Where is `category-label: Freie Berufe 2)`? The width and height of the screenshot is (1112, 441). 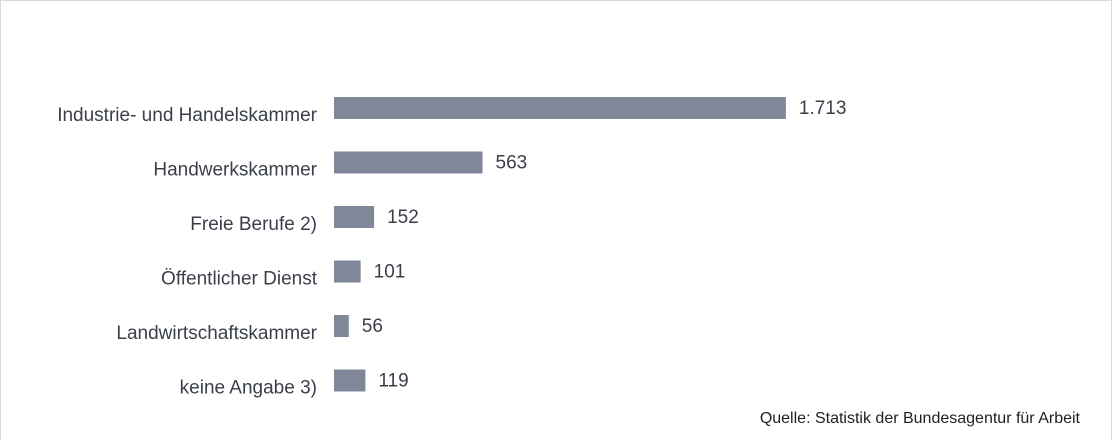 category-label: Freie Berufe 2) is located at coordinates (253, 224).